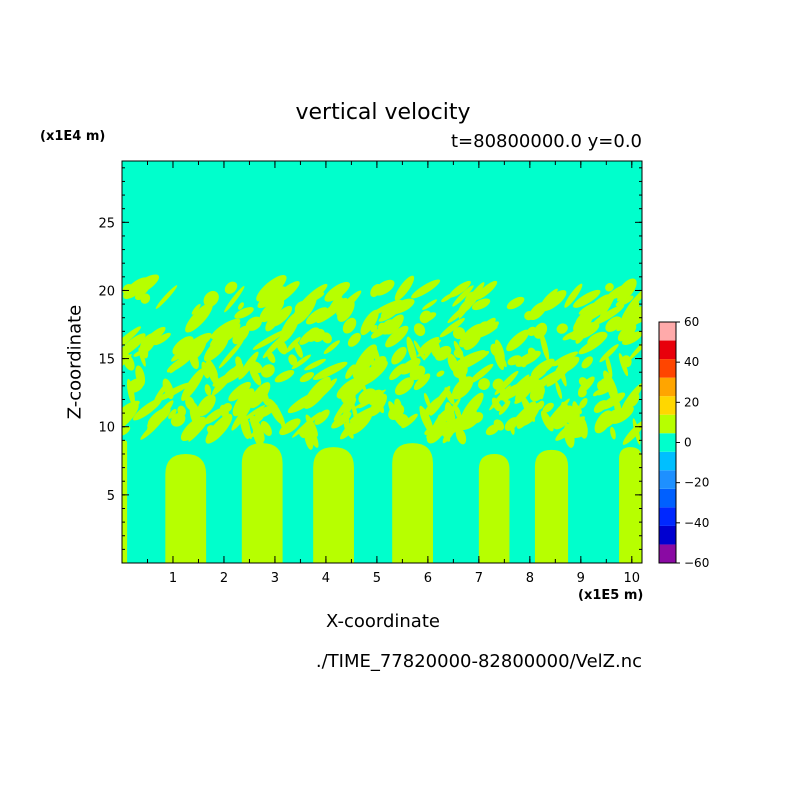  Describe the element at coordinates (691, 362) in the screenshot. I see `colorbar-tick-label: 40` at that location.